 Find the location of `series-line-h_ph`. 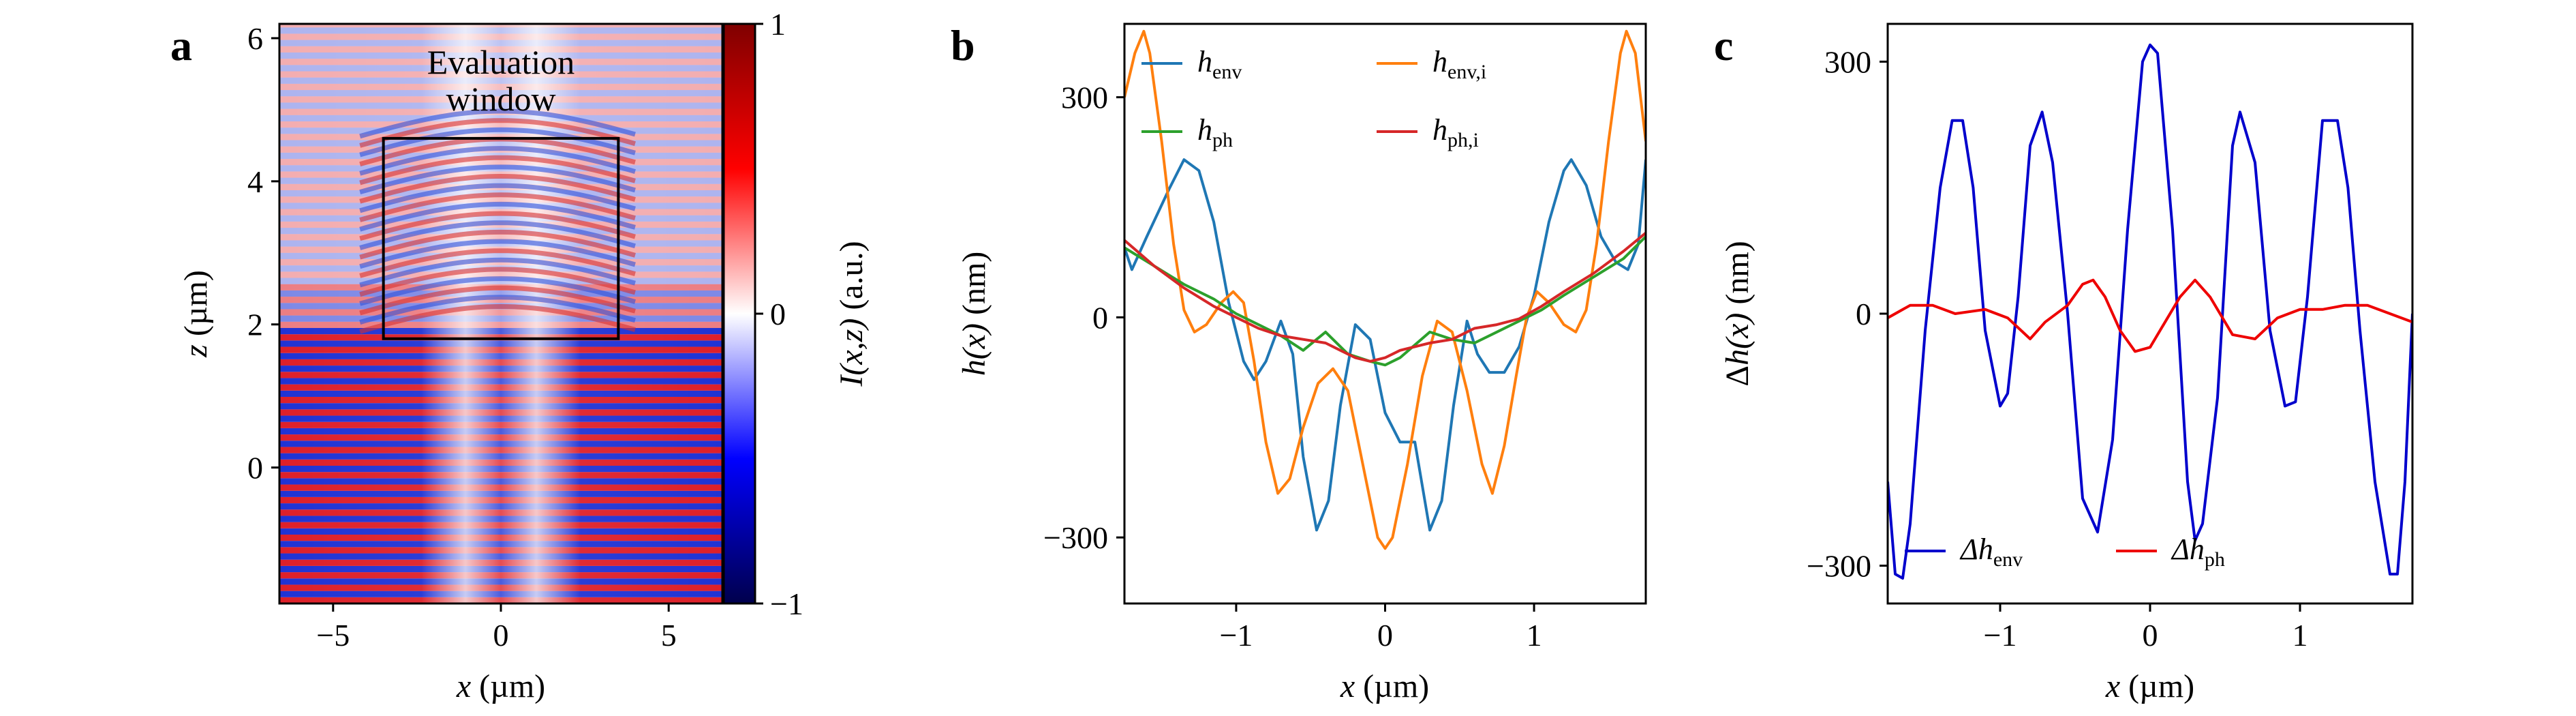

series-line-h_ph is located at coordinates (1385, 301).